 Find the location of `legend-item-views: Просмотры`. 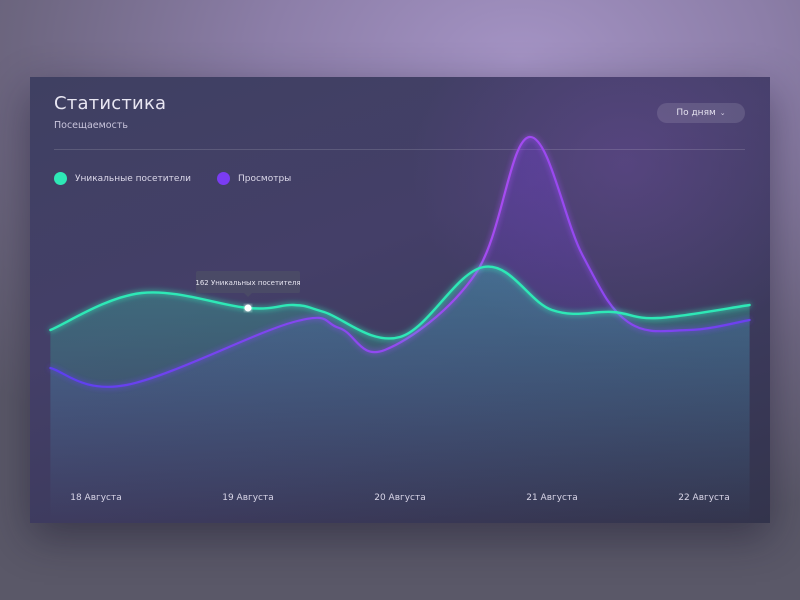

legend-item-views: Просмотры is located at coordinates (254, 178).